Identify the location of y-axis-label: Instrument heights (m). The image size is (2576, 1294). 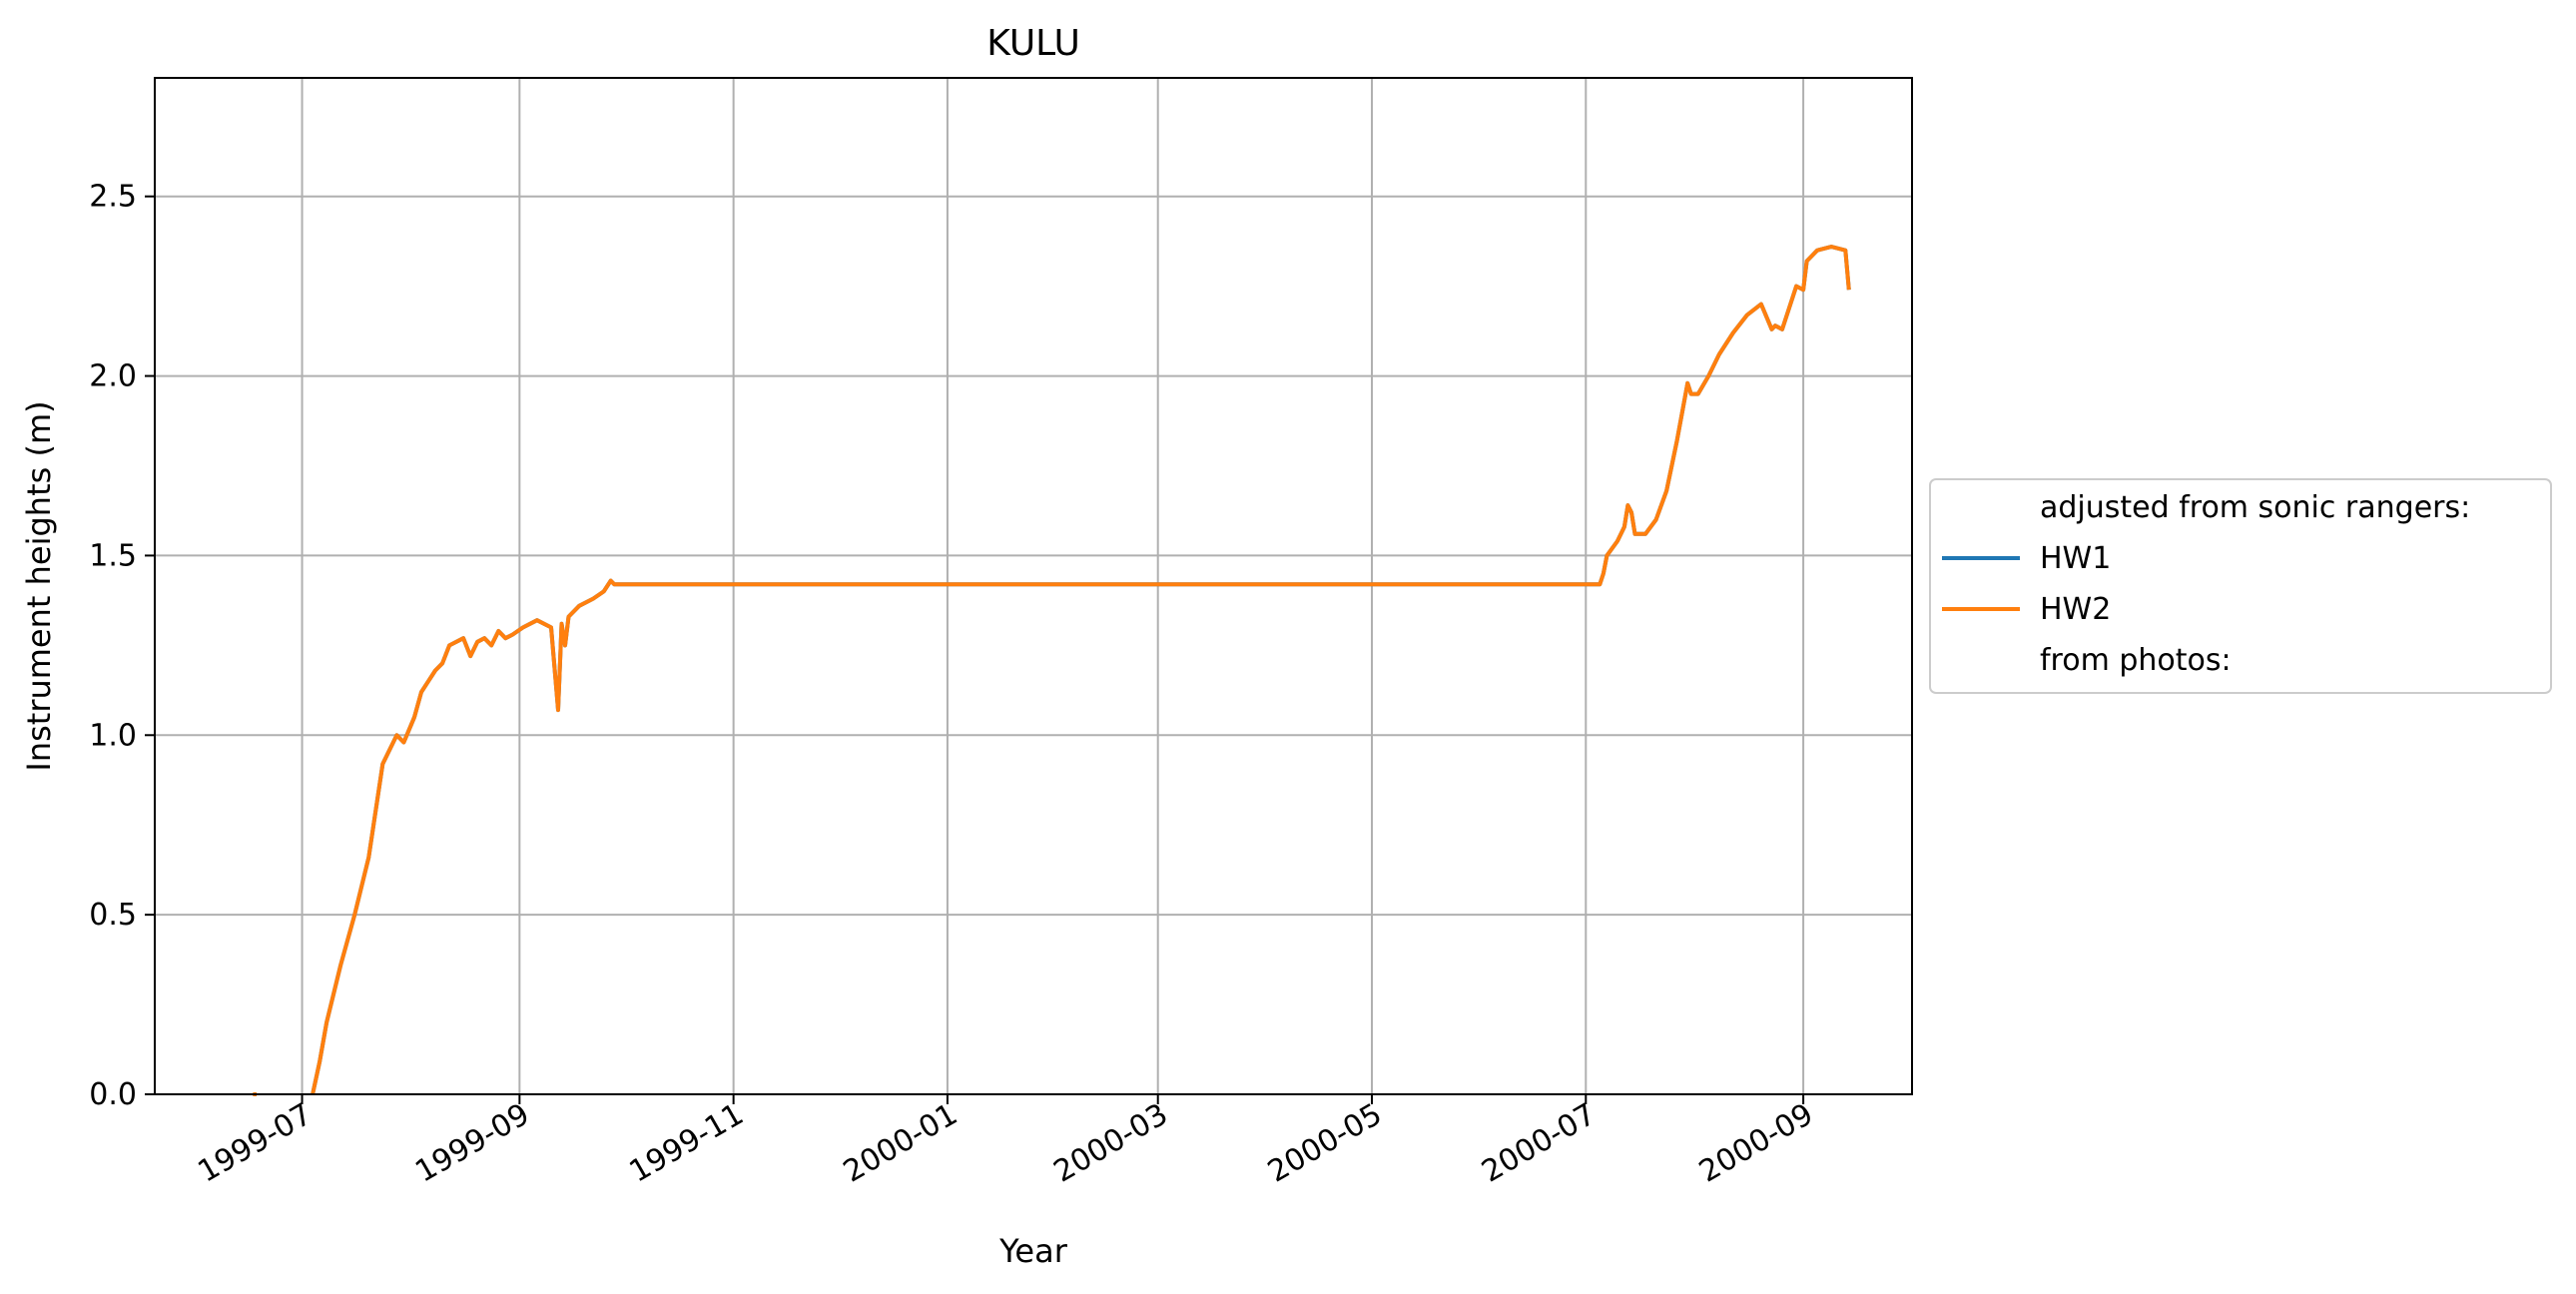
(39, 585).